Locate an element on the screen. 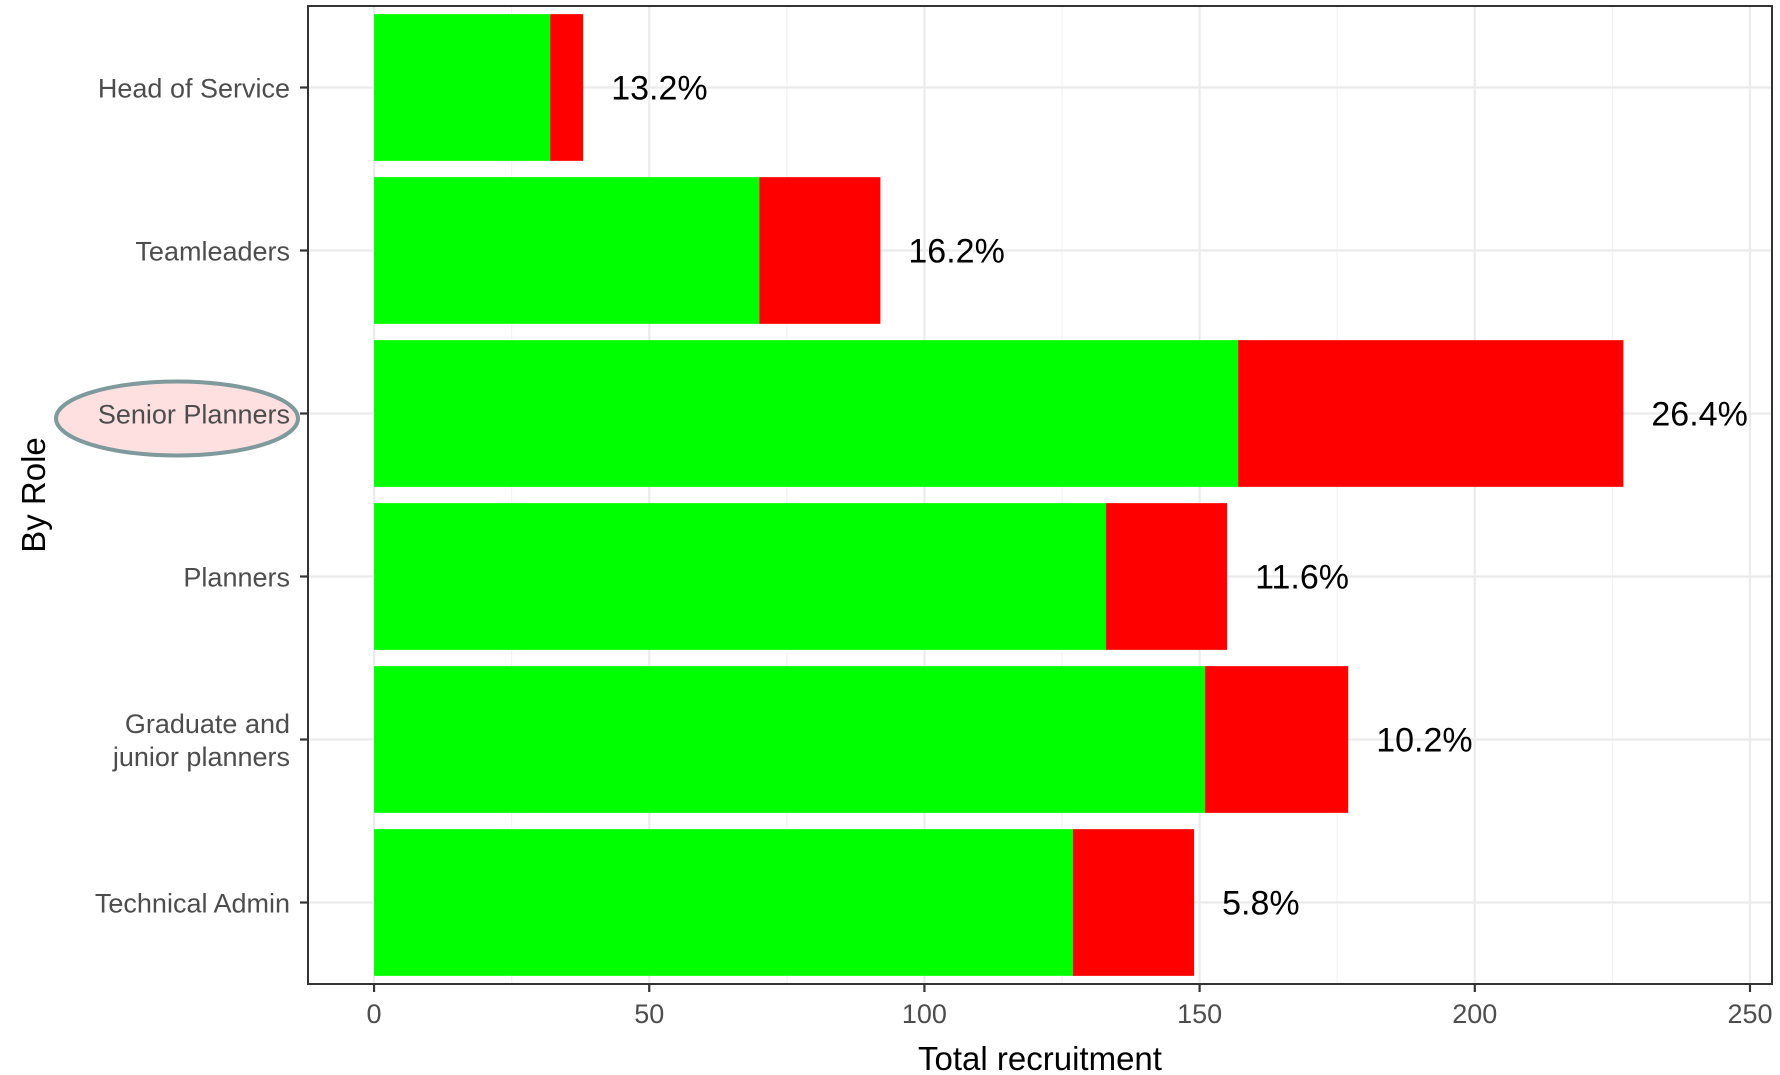  y-axis-title: By Role is located at coordinates (33, 495).